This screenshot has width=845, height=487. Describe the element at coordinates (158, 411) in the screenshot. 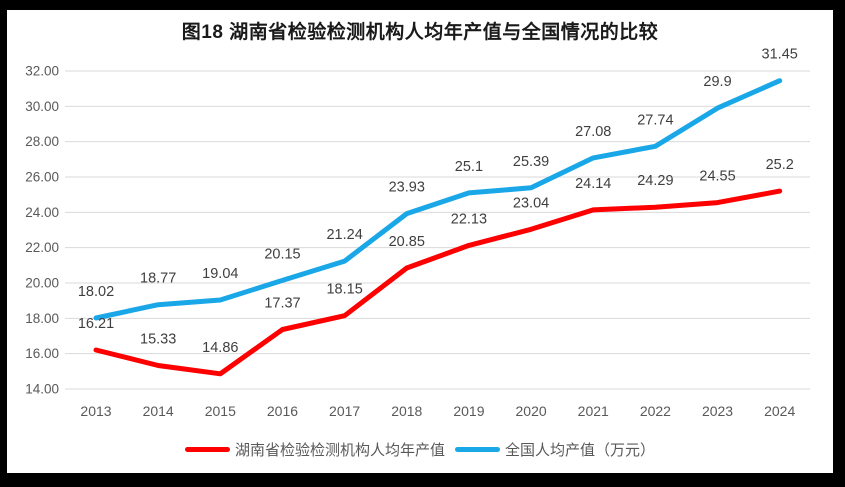

I see `x-axis-tick-label: 2014` at that location.